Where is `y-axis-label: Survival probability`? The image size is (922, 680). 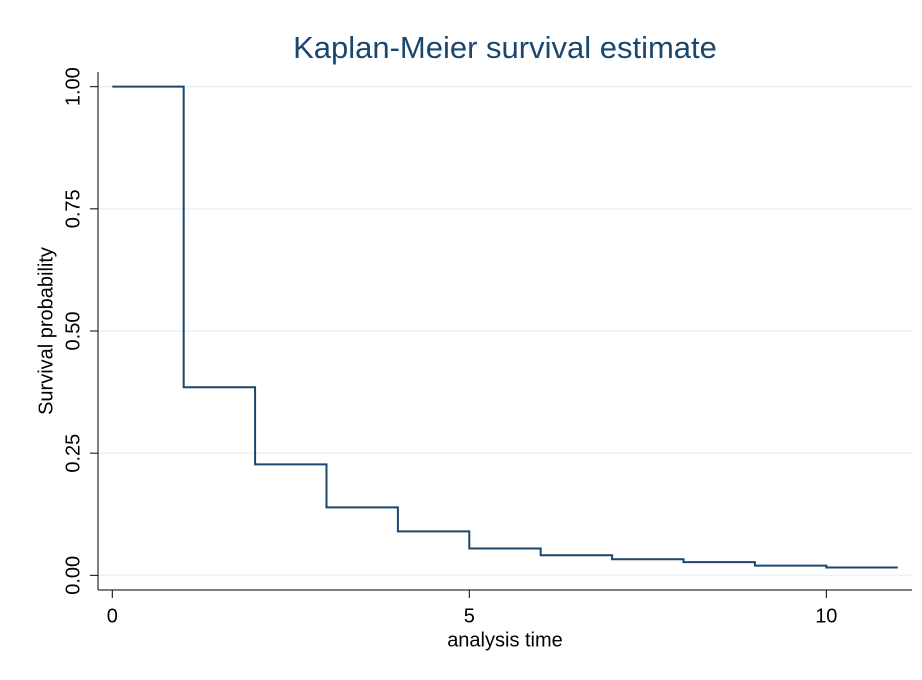 y-axis-label: Survival probability is located at coordinates (46, 331).